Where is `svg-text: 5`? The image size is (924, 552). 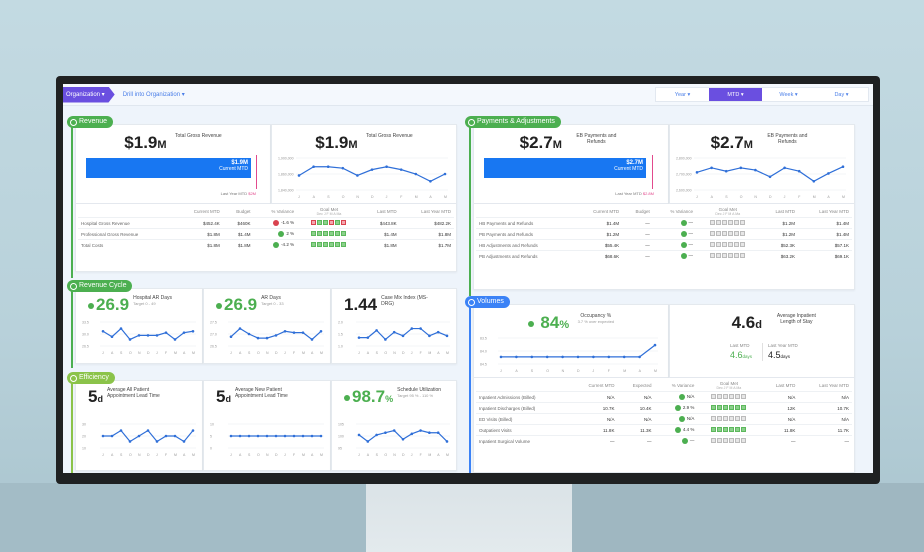
svg-text: 5 is located at coordinates (211, 437).